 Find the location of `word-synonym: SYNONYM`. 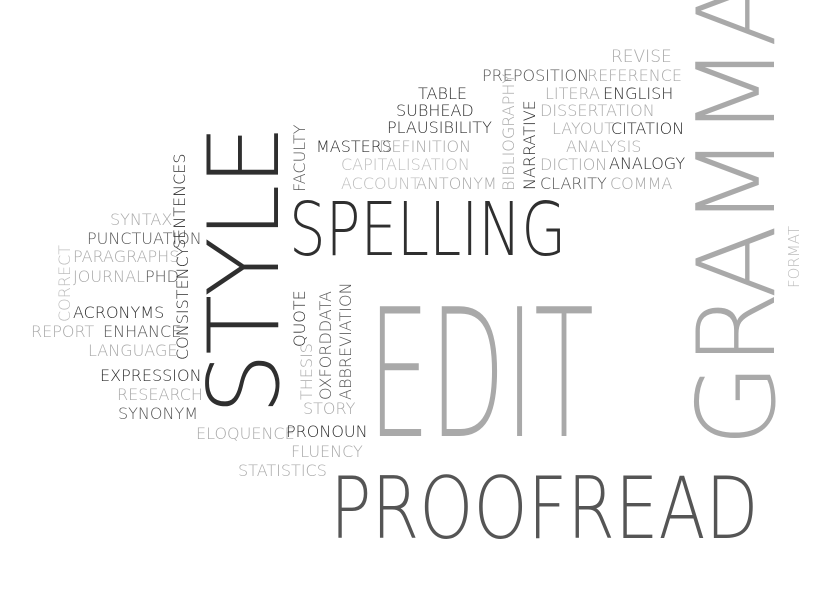

word-synonym: SYNONYM is located at coordinates (158, 413).